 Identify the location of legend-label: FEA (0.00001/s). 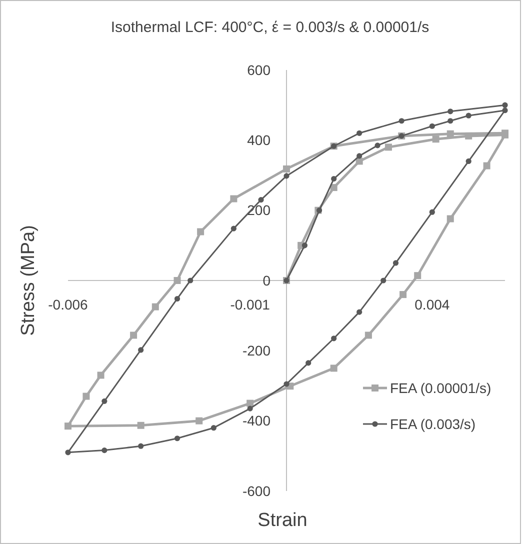
(441, 388).